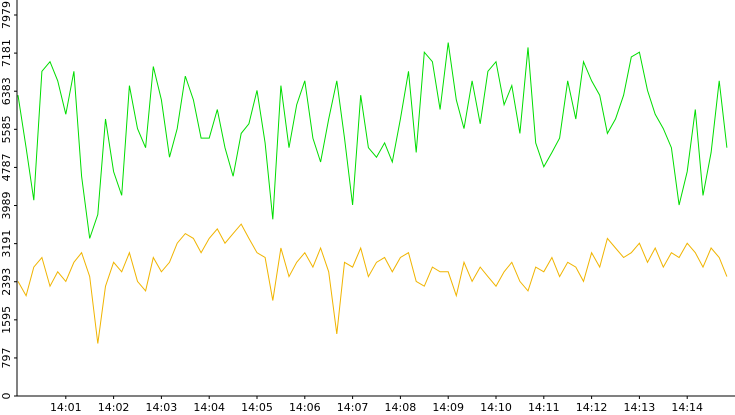 The image size is (735, 415). I want to click on x-tick-label: 14:07, so click(353, 407).